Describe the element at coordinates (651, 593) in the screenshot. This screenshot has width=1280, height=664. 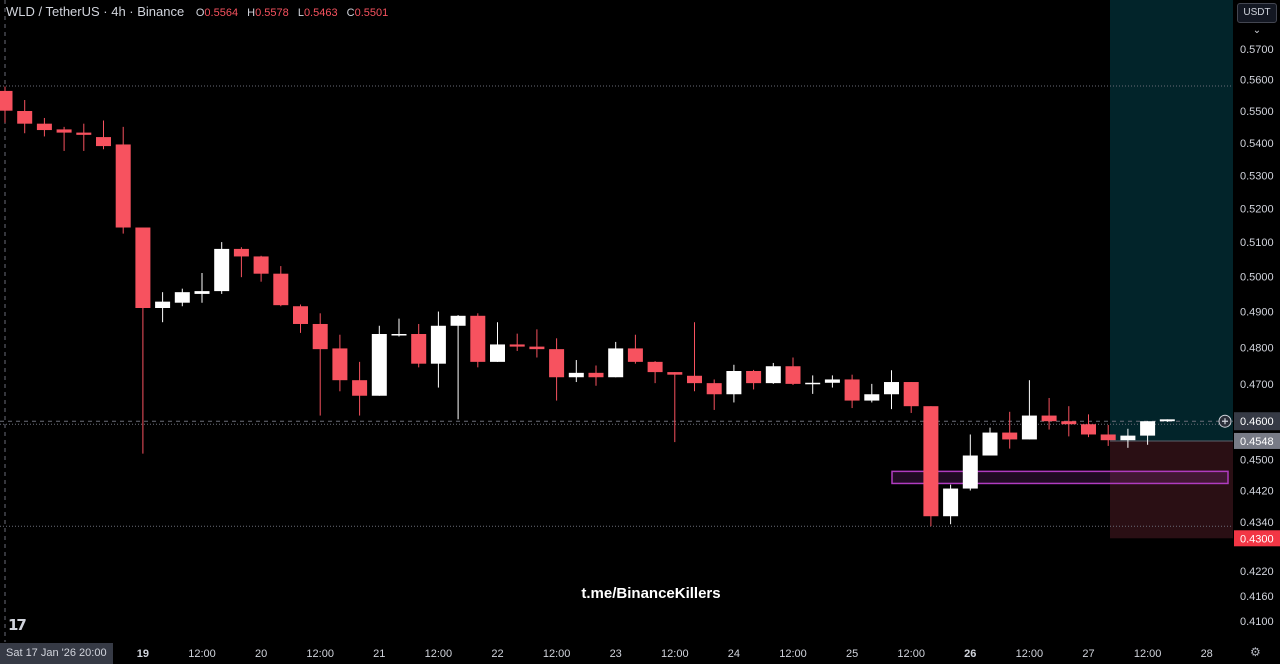
I see `watermark-text: t.me/BinanceKillers` at that location.